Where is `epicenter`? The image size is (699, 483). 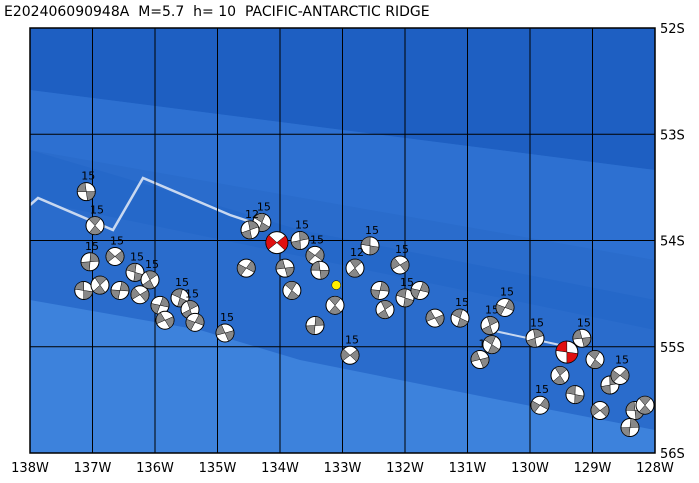 epicenter is located at coordinates (336, 285).